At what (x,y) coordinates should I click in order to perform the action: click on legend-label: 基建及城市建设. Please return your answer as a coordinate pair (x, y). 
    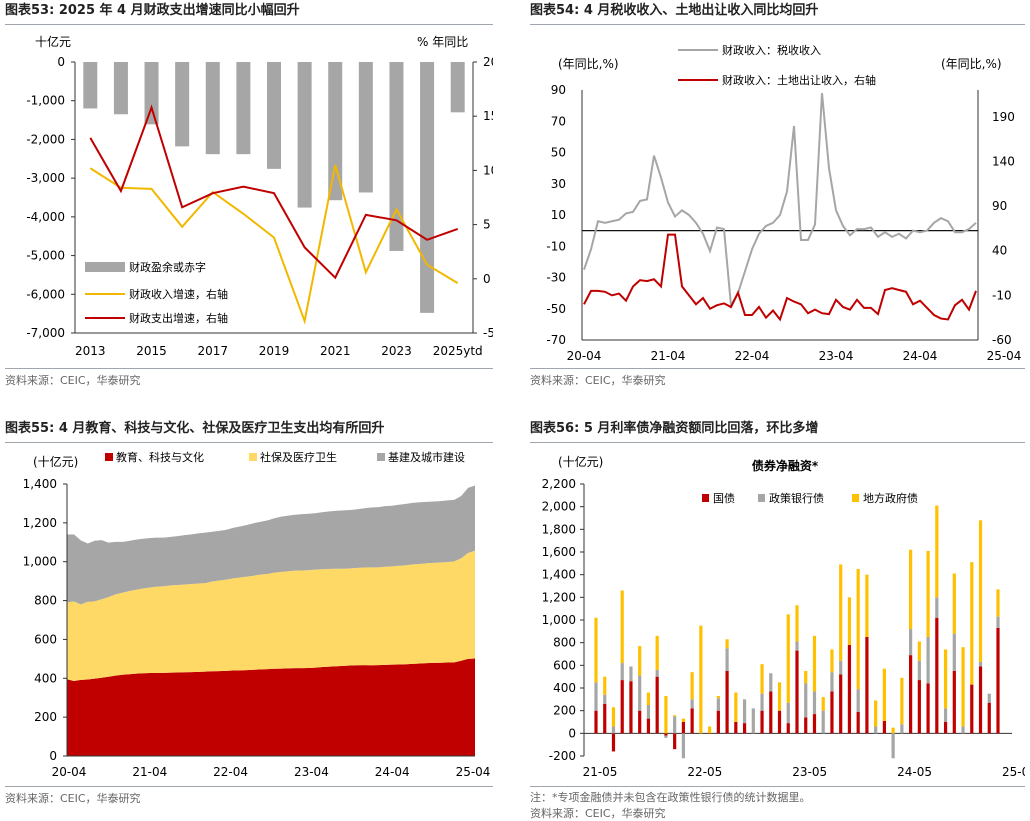
    Looking at the image, I should click on (426, 457).